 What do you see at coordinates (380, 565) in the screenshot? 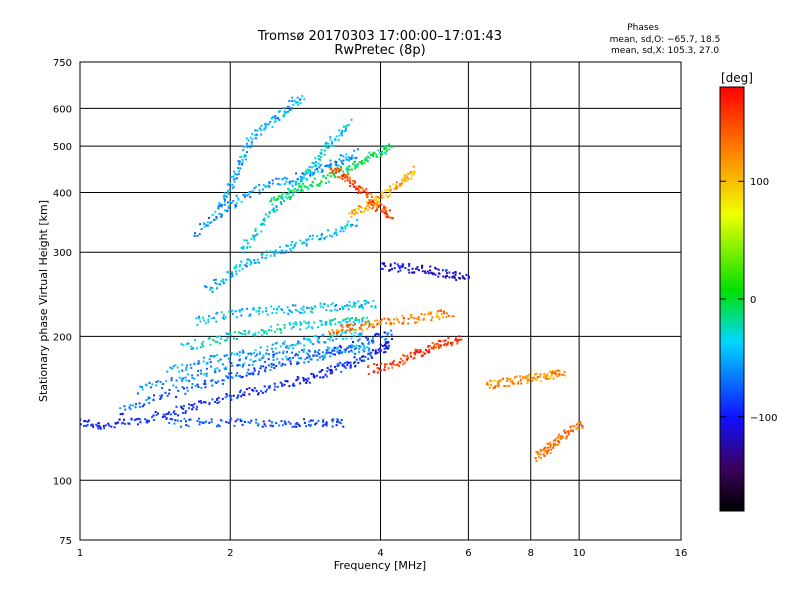
I see `x-axis-label: Frequency [MHz]` at bounding box center [380, 565].